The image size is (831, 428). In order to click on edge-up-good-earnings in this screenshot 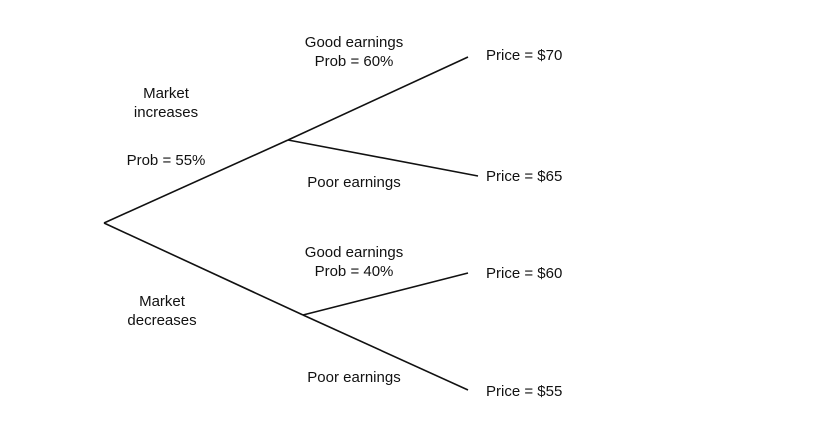, I will do `click(378, 98)`.